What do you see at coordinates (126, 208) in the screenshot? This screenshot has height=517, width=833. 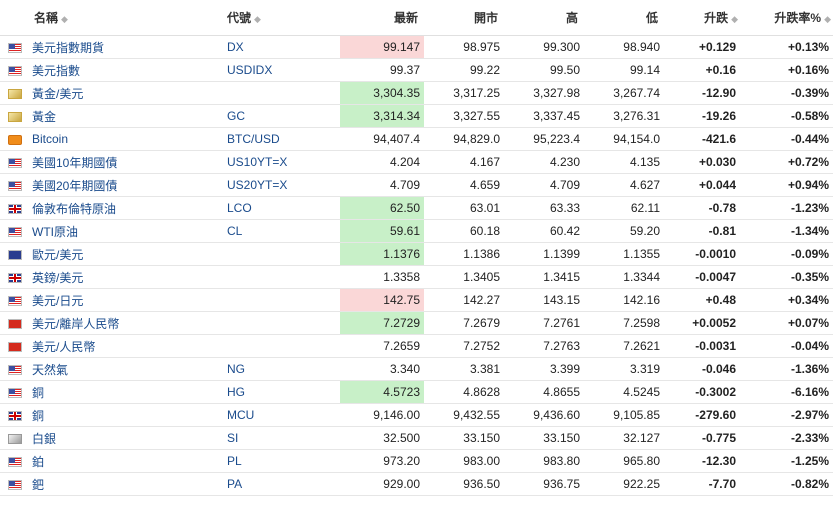 I see `name-cell: 倫敦布倫特原油` at bounding box center [126, 208].